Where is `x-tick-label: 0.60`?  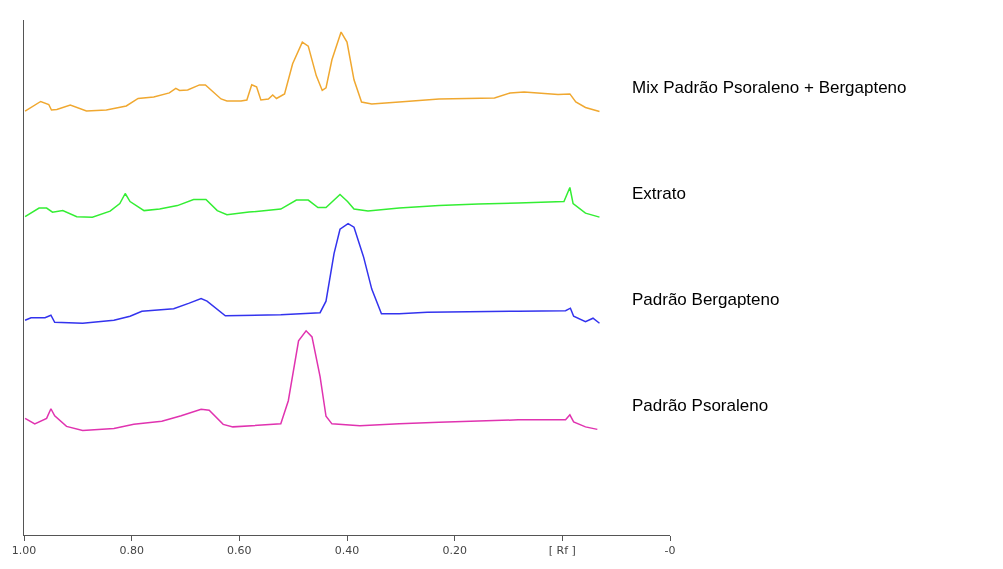
x-tick-label: 0.60 is located at coordinates (239, 551).